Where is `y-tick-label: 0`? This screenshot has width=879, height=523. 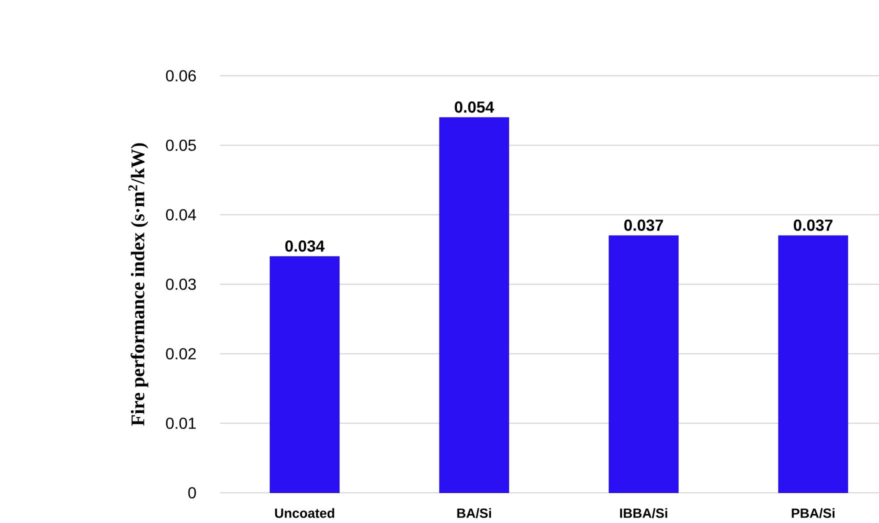
y-tick-label: 0 is located at coordinates (192, 492).